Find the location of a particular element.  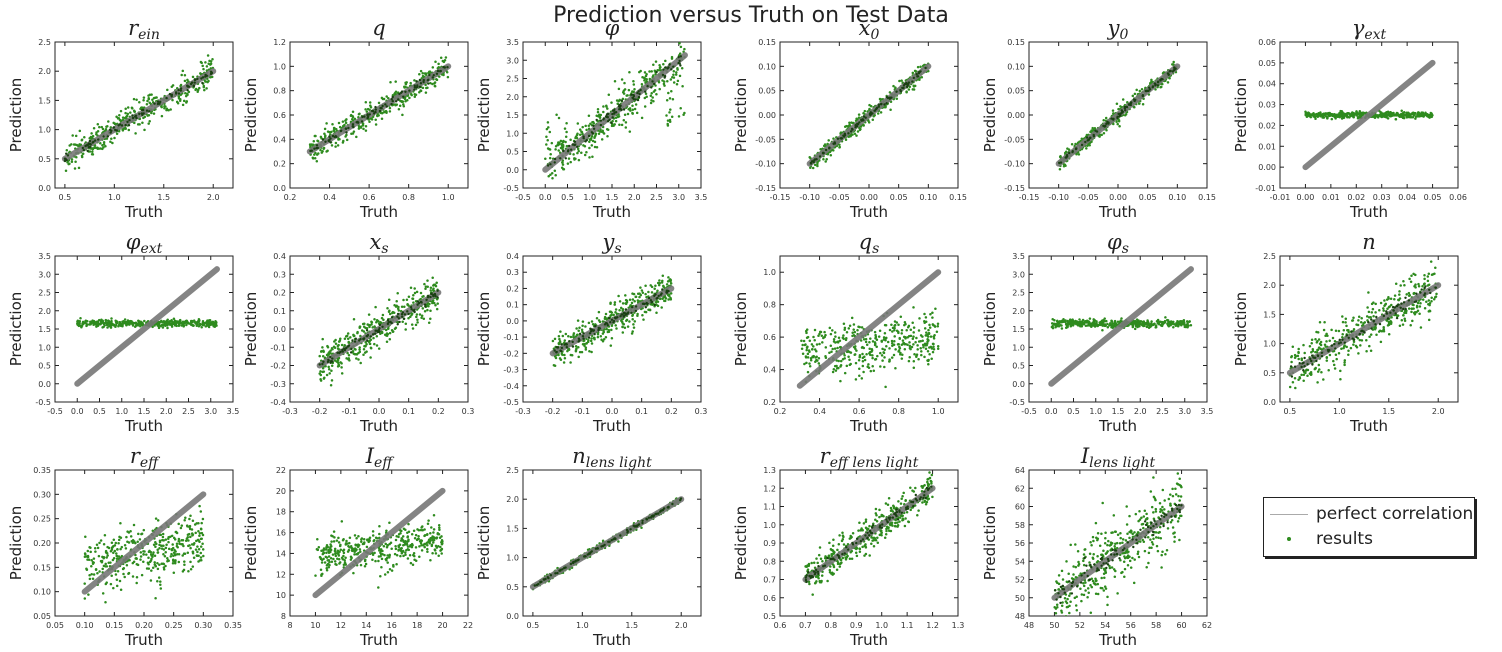

panel-title: x0 is located at coordinates (869, 29).